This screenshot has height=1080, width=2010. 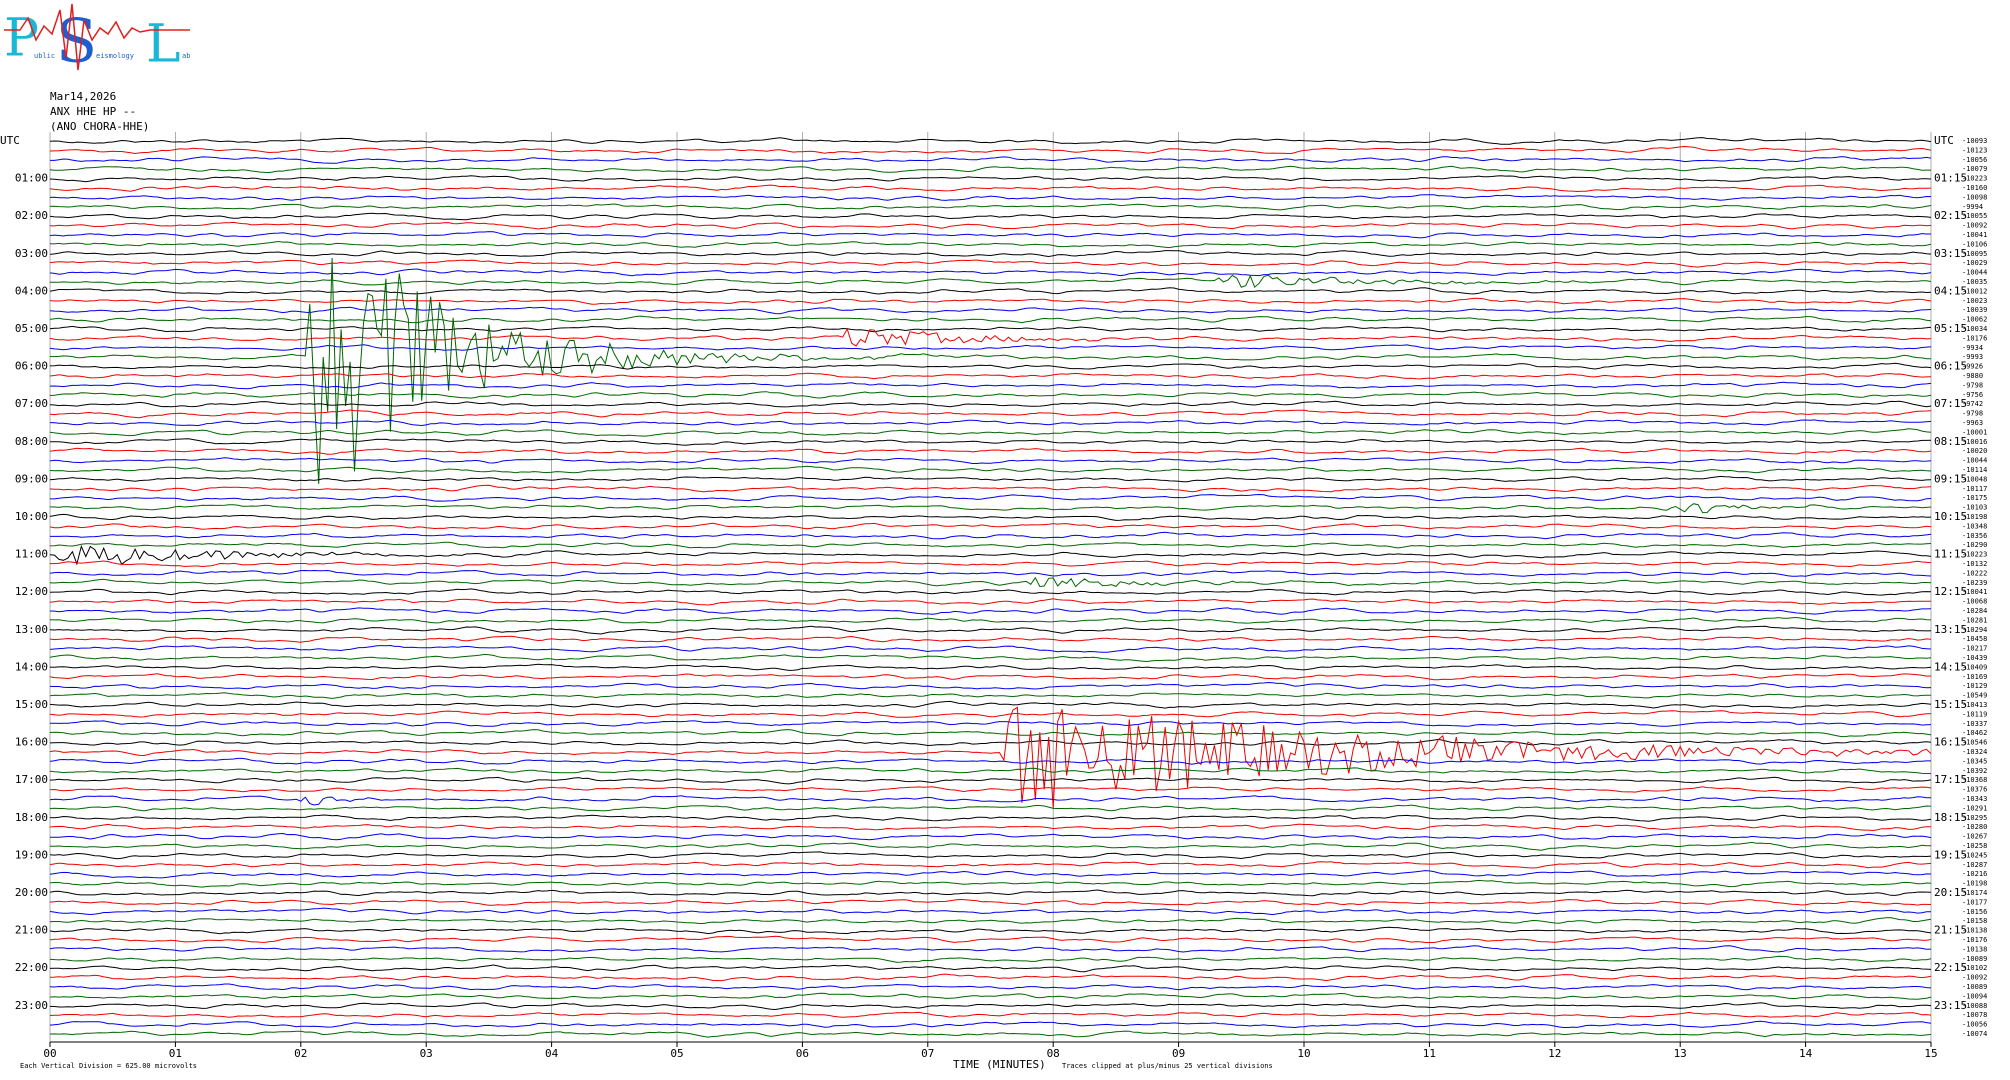 I want to click on trace-offset: -10258, so click(x=1974, y=846).